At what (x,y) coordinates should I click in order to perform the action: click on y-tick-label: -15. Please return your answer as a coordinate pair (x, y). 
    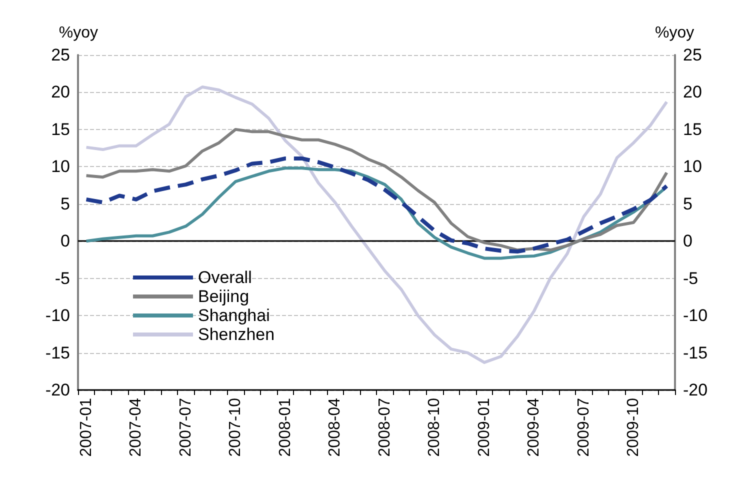
    Looking at the image, I should click on (57, 352).